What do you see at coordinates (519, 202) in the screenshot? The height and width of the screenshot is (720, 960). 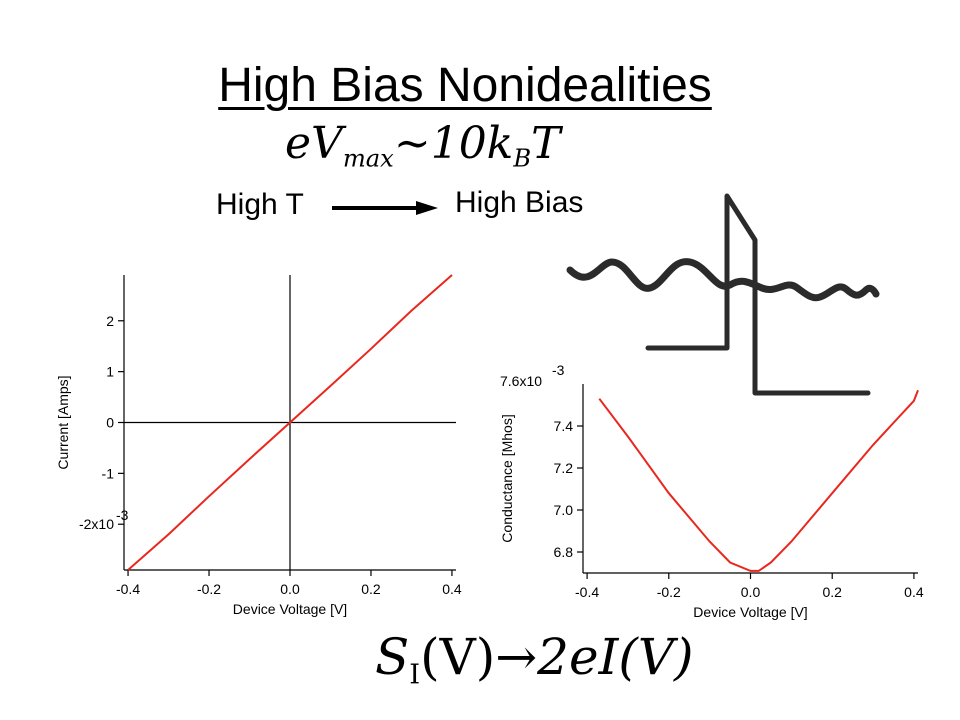 I see `high-bias-label: High Bias` at bounding box center [519, 202].